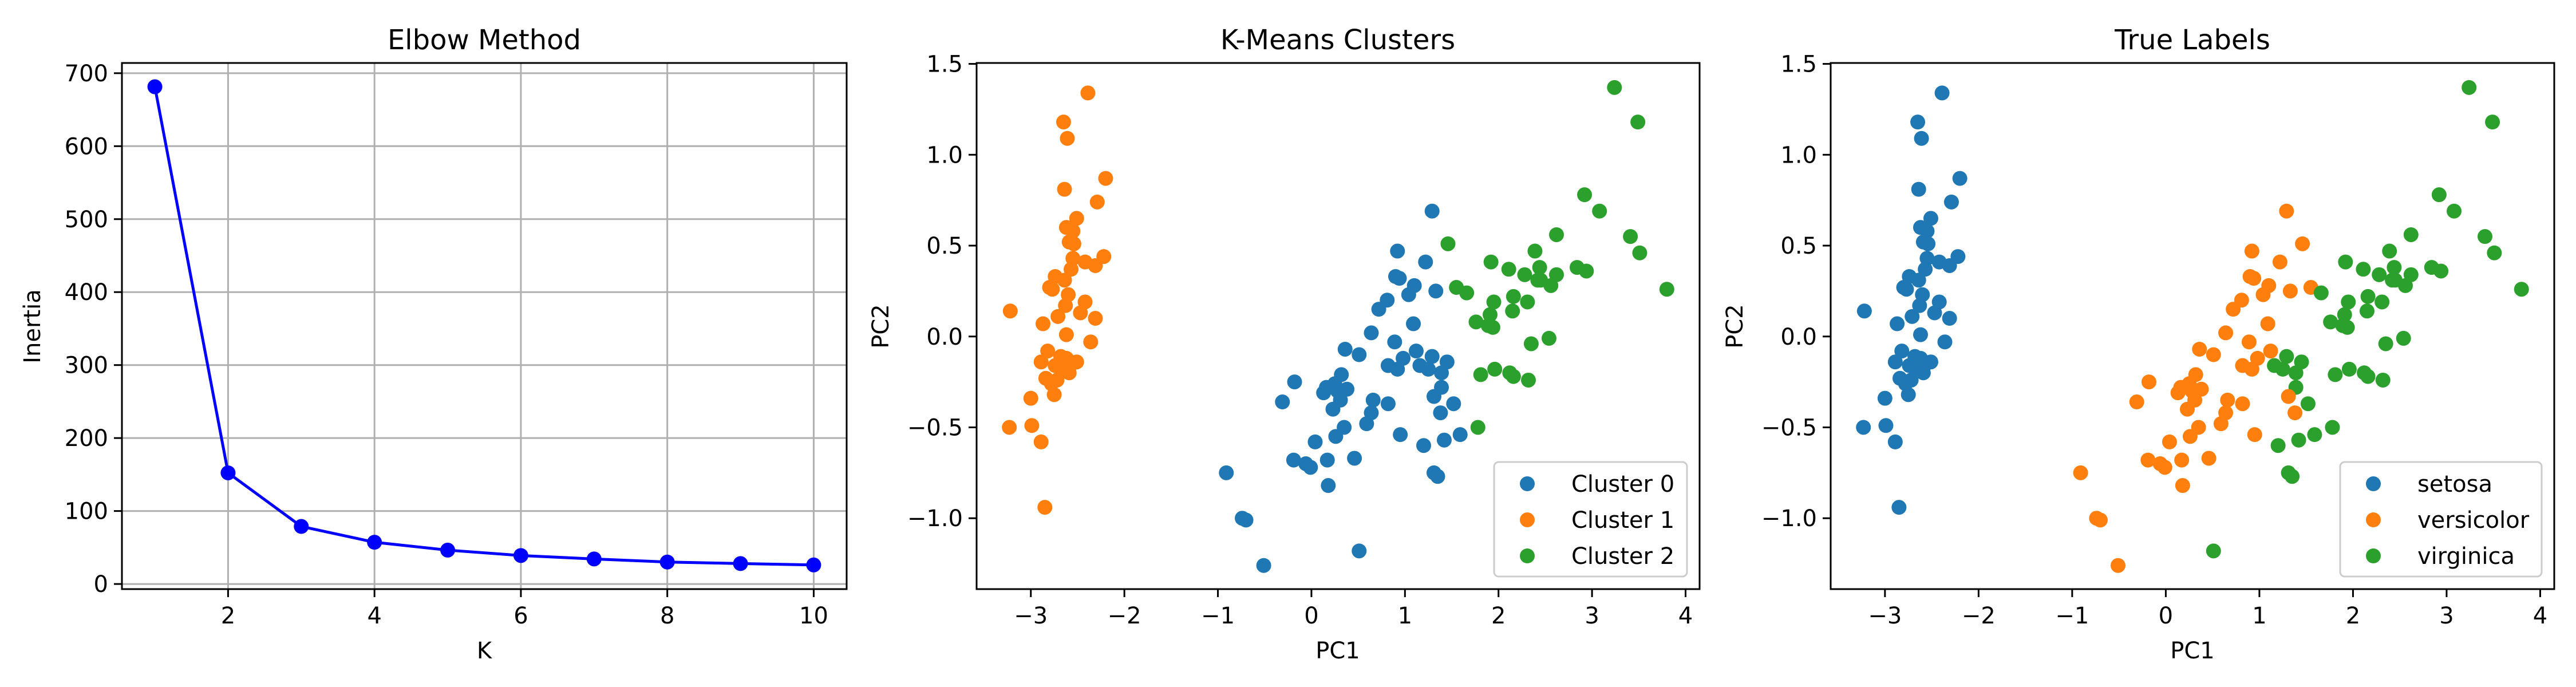  I want to click on y-tick-label: 0.5, so click(1798, 246).